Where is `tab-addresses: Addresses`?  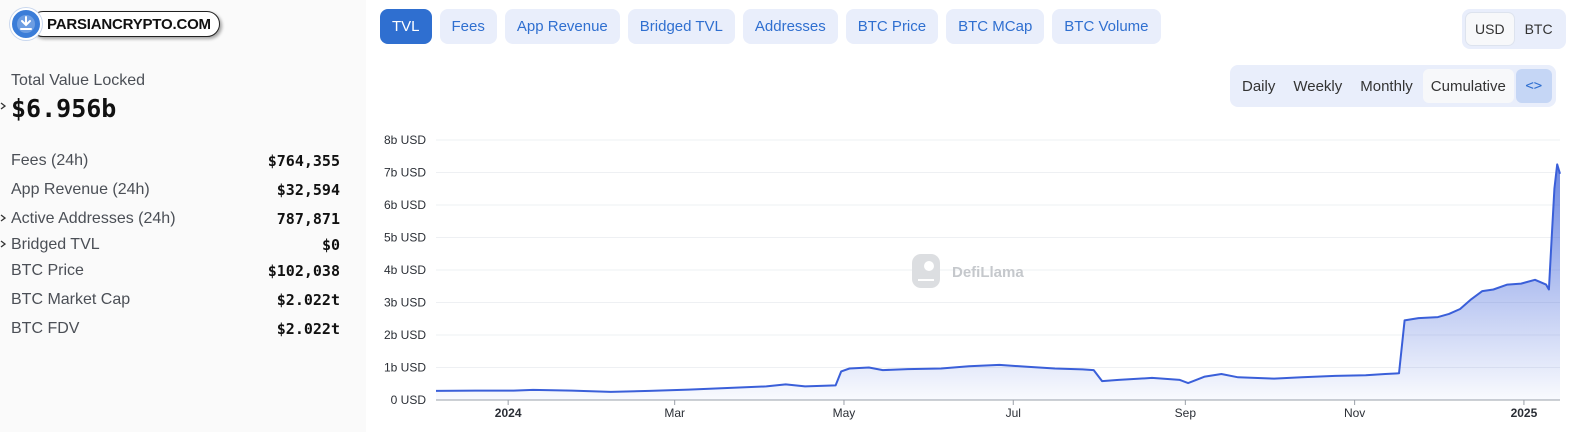
tab-addresses: Addresses is located at coordinates (790, 26).